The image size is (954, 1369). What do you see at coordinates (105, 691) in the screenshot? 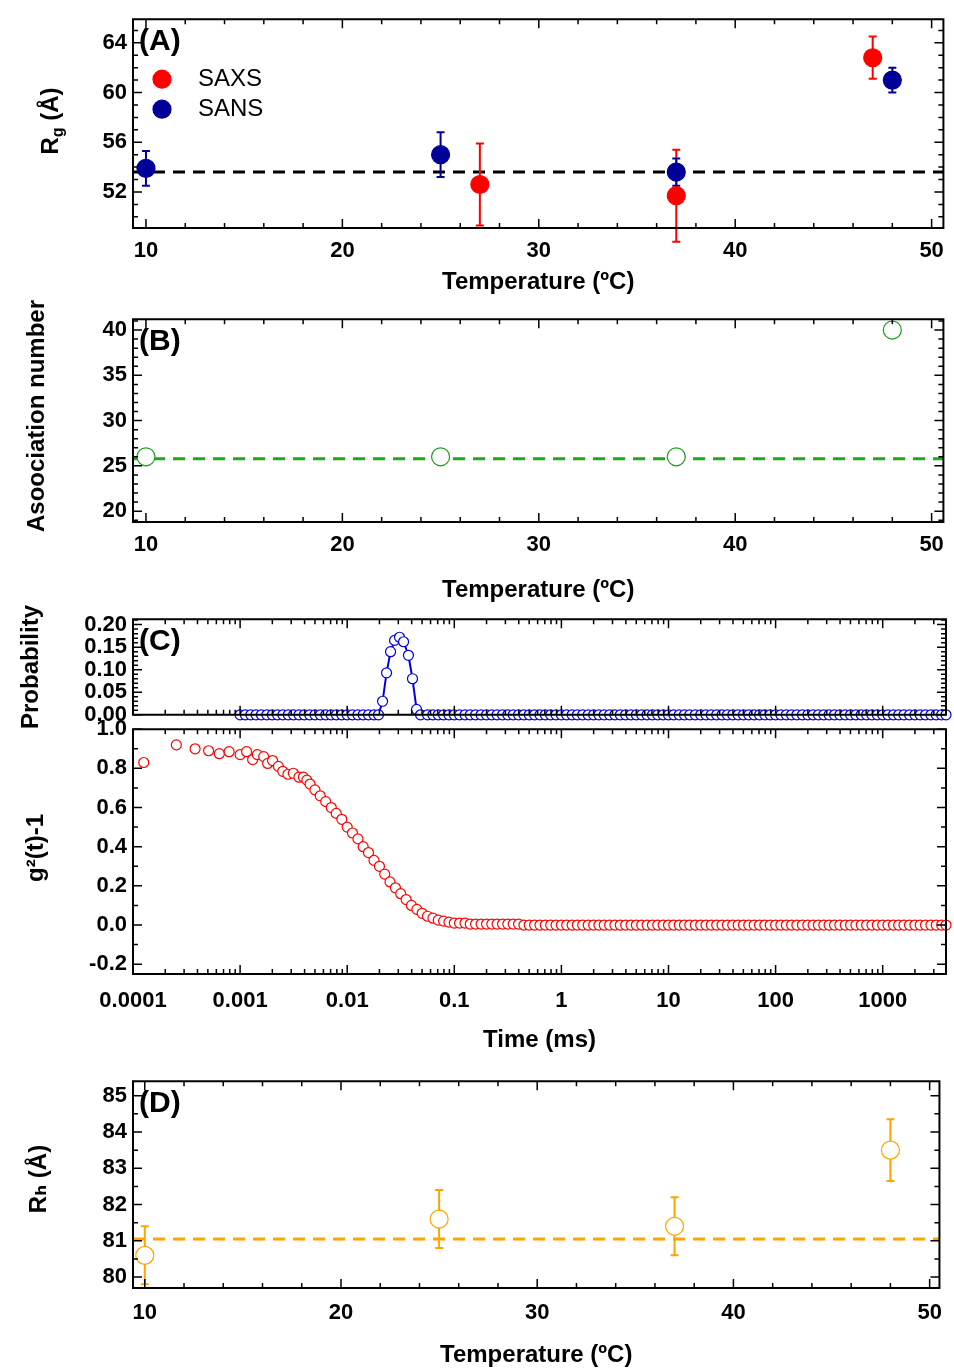
I see `y-tick-label: 0.05` at bounding box center [105, 691].